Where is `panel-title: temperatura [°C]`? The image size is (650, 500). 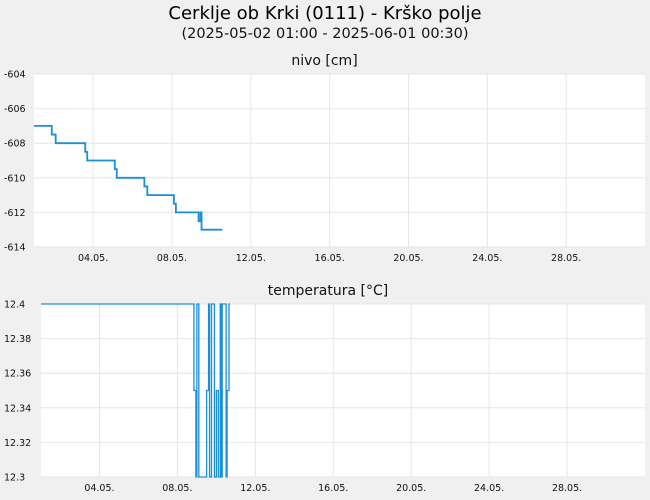 panel-title: temperatura [°C] is located at coordinates (328, 291).